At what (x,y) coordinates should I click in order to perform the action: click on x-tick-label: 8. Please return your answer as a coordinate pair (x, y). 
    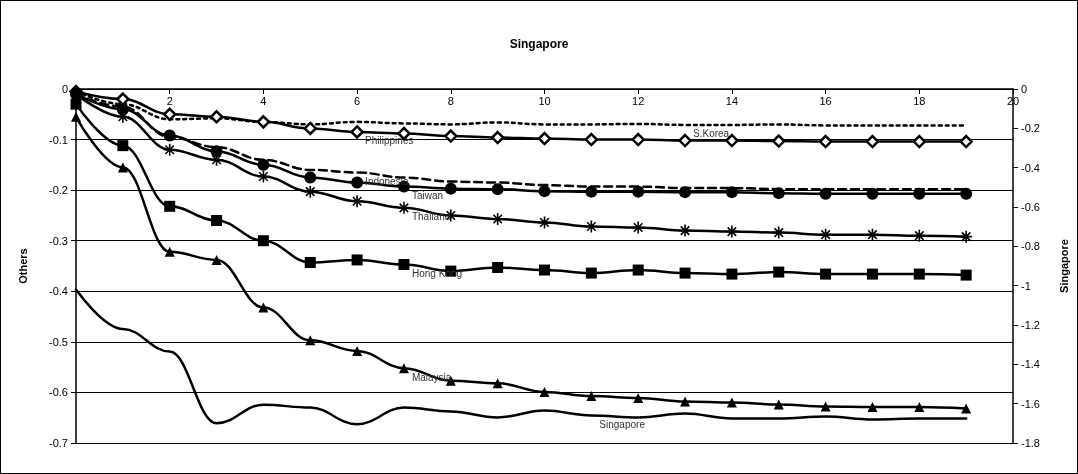
    Looking at the image, I should click on (450, 100).